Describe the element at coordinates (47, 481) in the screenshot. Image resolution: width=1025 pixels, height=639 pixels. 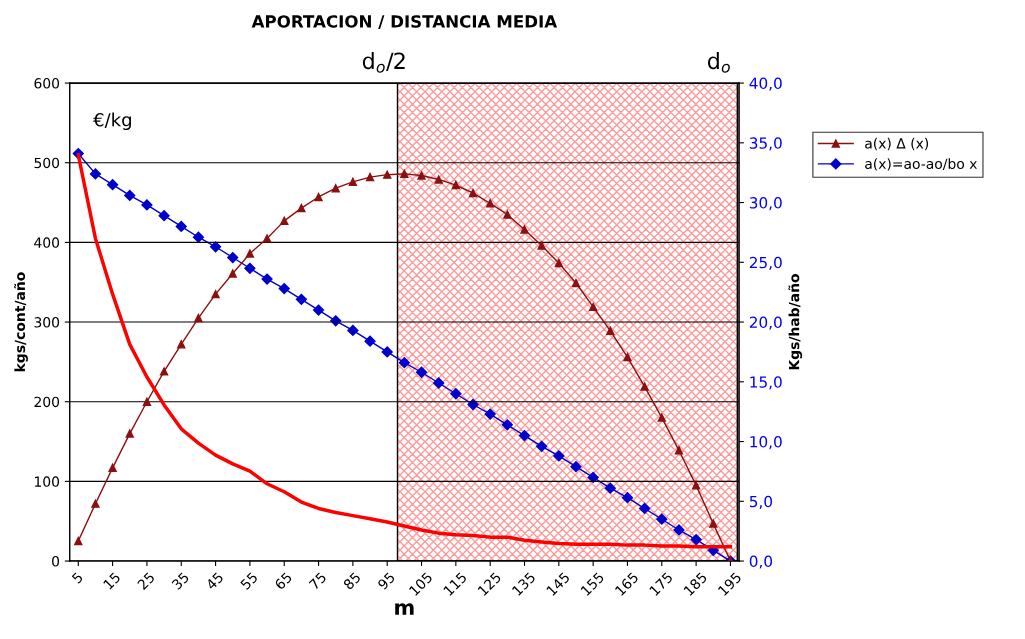
I see `y-tick-label: 100` at that location.